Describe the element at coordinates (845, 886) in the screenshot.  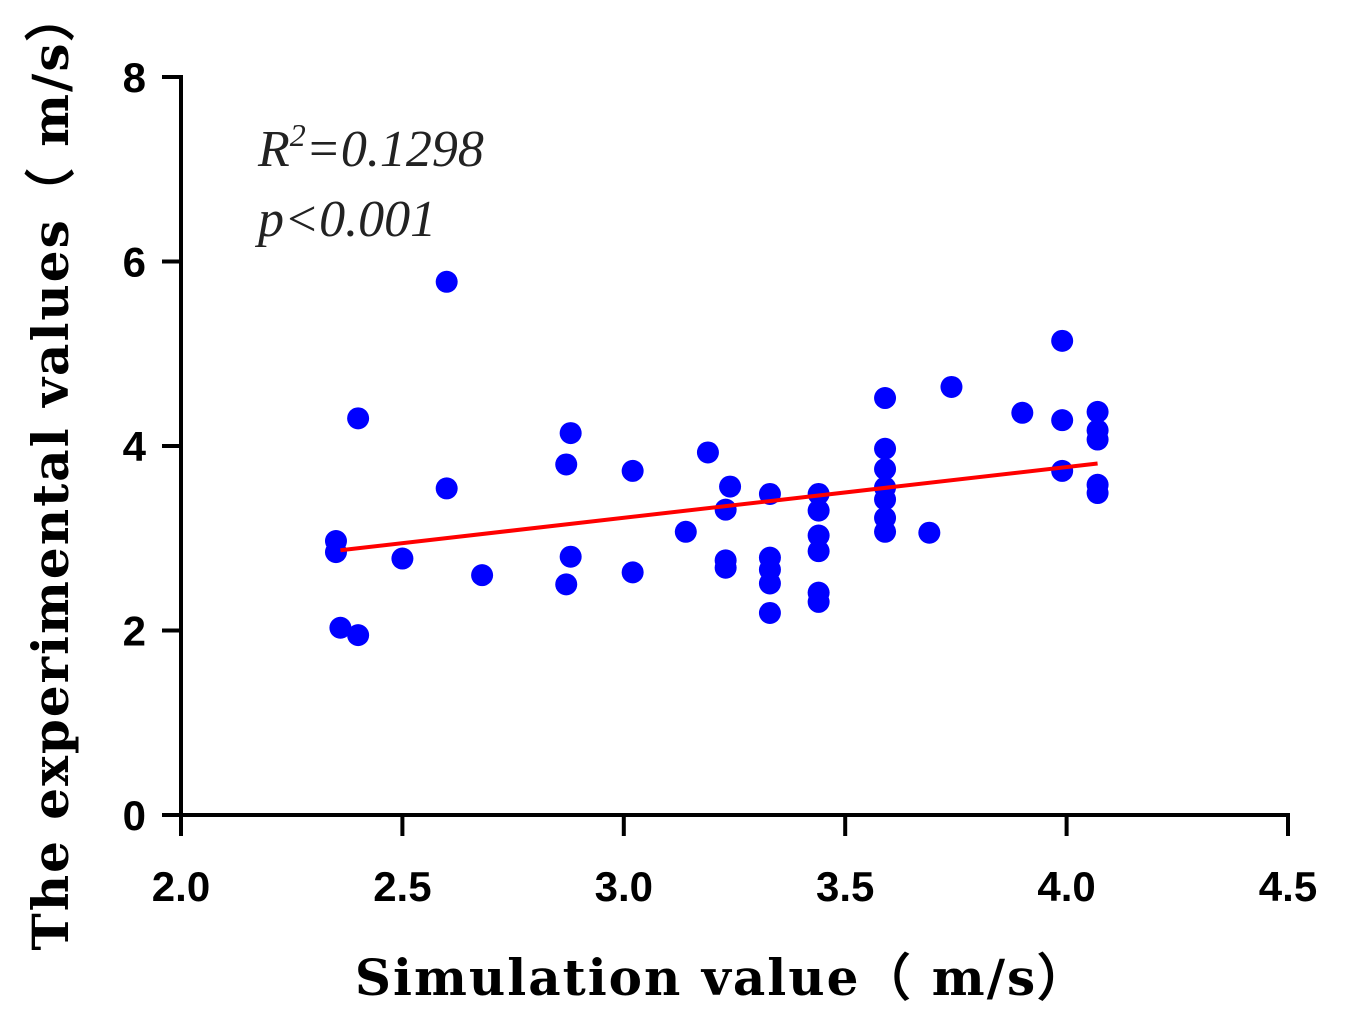
I see `x-tick-label: 3.5` at that location.